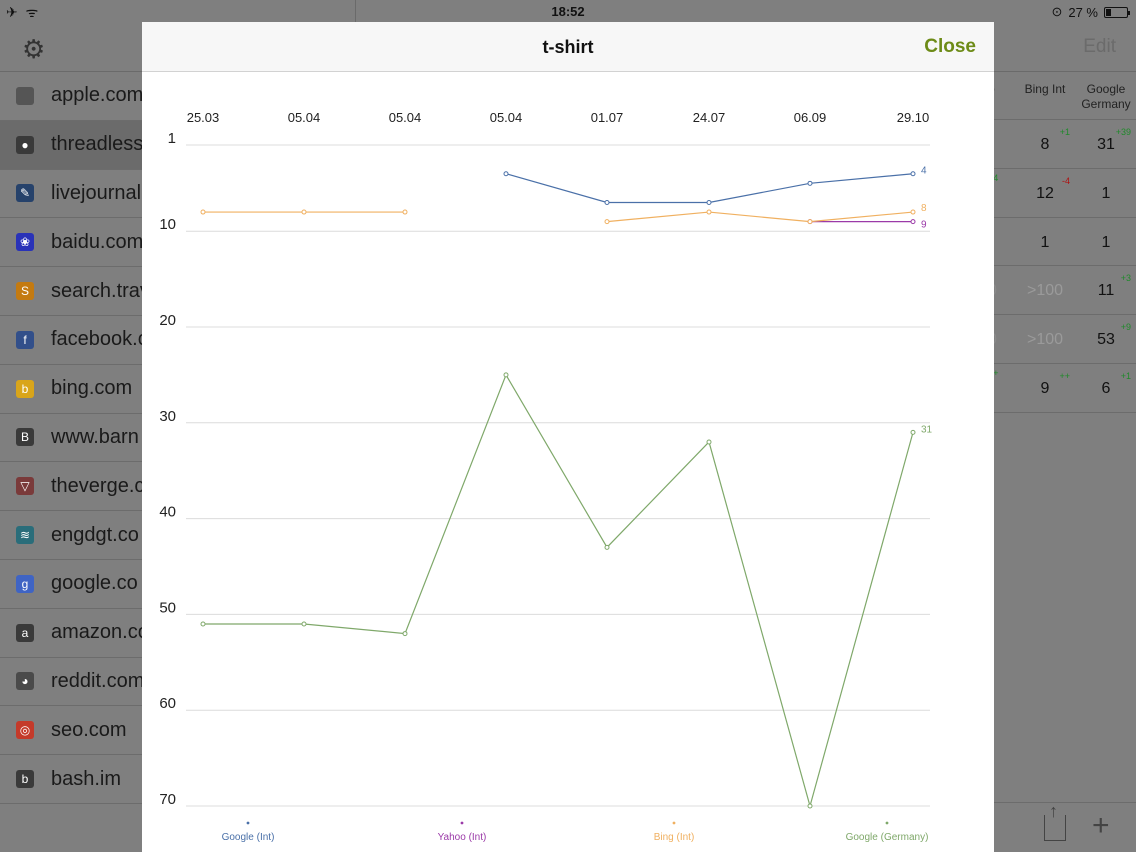 This screenshot has height=852, width=1136. Describe the element at coordinates (1106, 340) in the screenshot. I see `google-rank-cell-value: 53` at that location.